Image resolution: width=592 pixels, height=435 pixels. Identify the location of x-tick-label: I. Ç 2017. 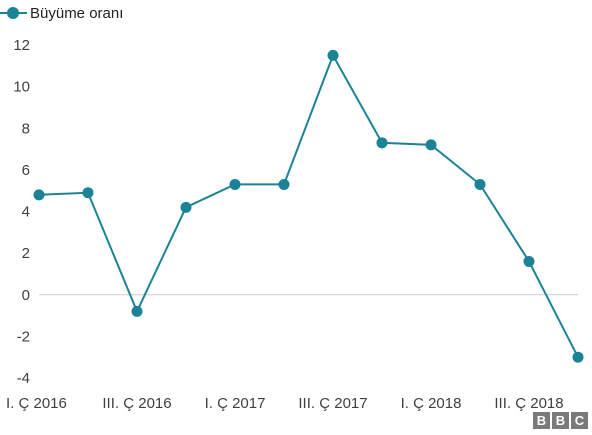
(235, 403).